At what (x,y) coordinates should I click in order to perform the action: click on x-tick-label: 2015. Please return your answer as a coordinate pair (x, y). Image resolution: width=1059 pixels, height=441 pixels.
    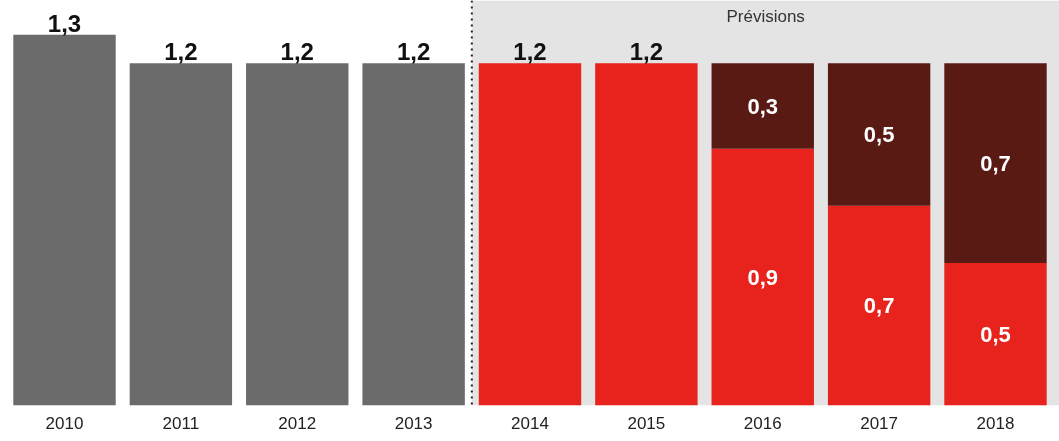
    Looking at the image, I should click on (646, 423).